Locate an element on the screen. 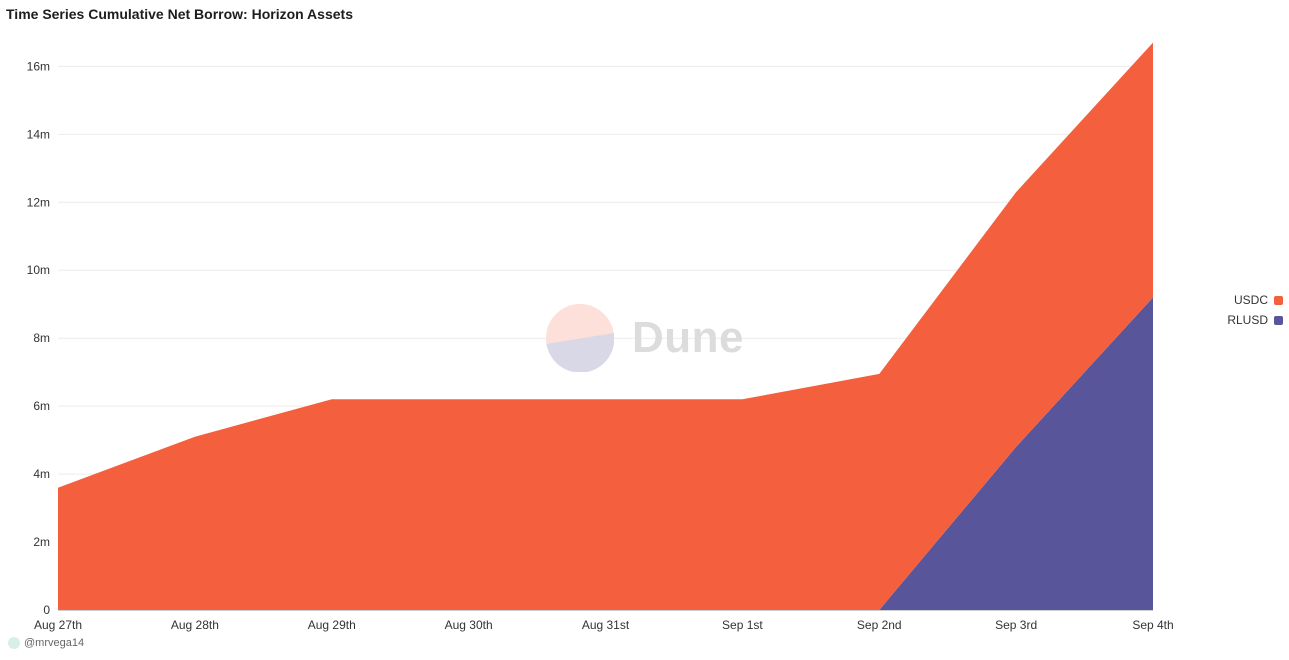  x-tick-label: Sep 4th is located at coordinates (1152, 625).